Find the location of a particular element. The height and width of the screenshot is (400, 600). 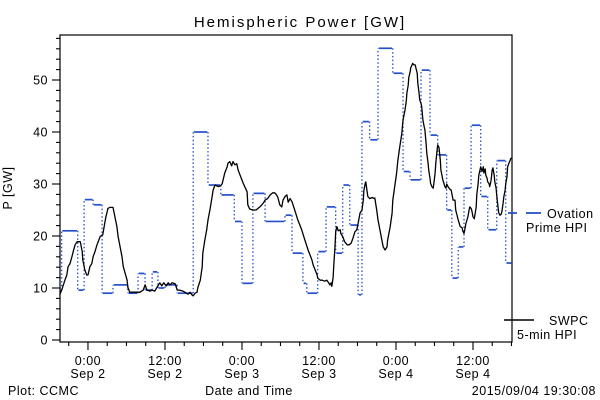

legend-swpc: SWPC 5-min HPI is located at coordinates (546, 328).